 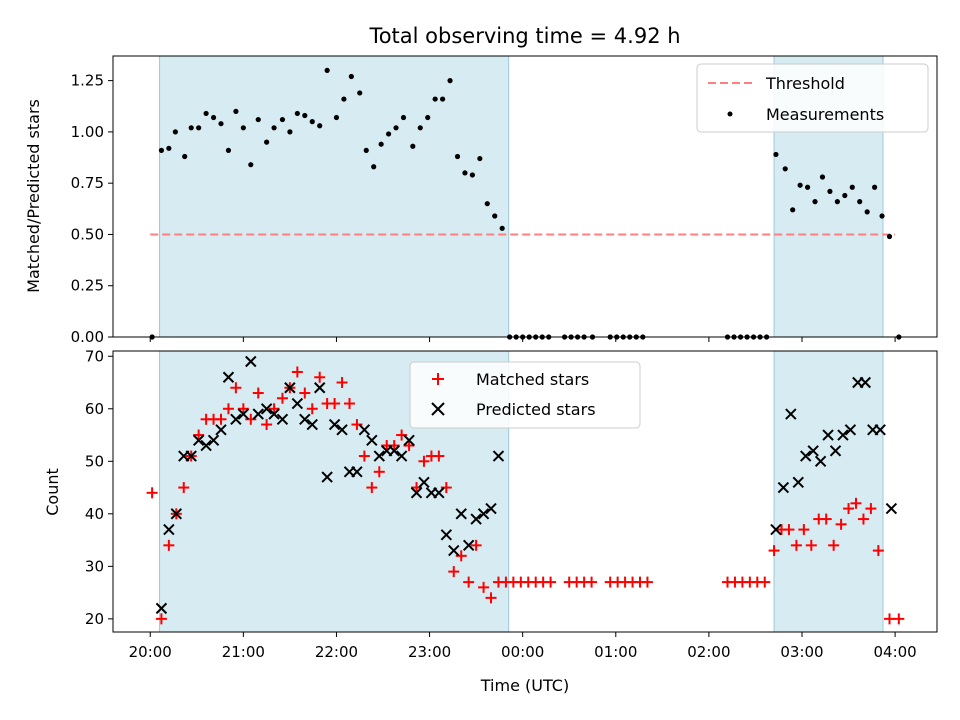 I want to click on ratio-y-axis-label: Matched/Predicted stars, so click(x=33, y=196).